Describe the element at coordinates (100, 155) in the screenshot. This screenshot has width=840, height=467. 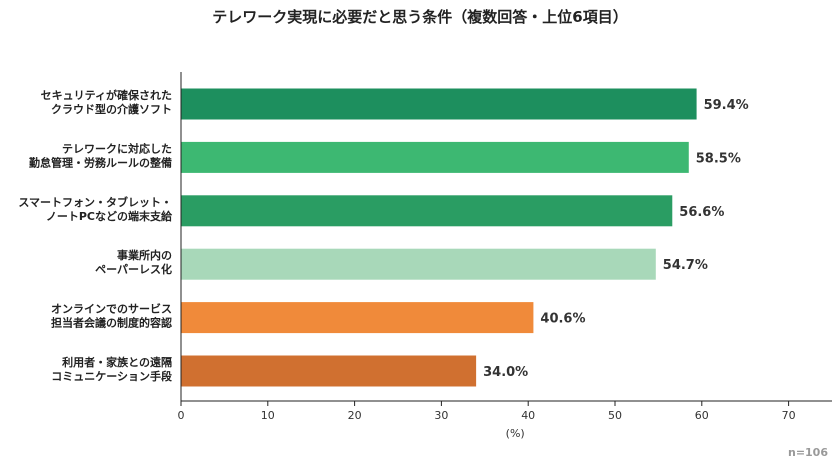
I see `category-label-2: テレワークに対応した勤怠管理・労務ルールの整備` at that location.